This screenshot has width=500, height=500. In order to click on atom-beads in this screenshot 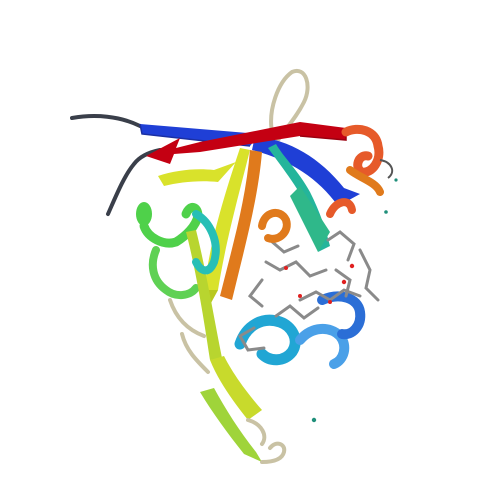, I will do `click(341, 300)`.